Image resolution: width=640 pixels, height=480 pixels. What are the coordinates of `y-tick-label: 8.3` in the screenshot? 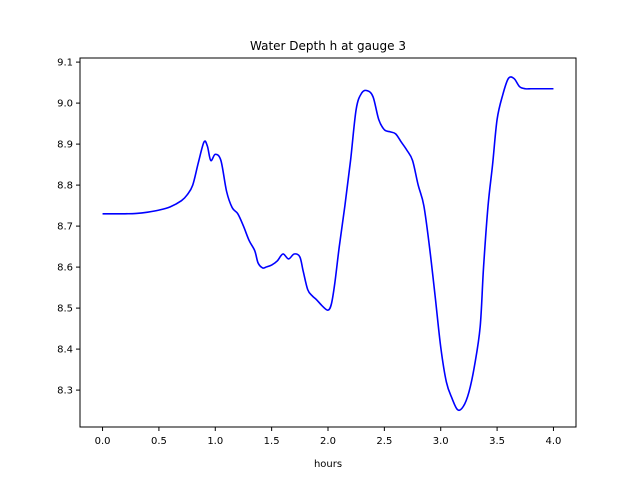 It's located at (65, 391).